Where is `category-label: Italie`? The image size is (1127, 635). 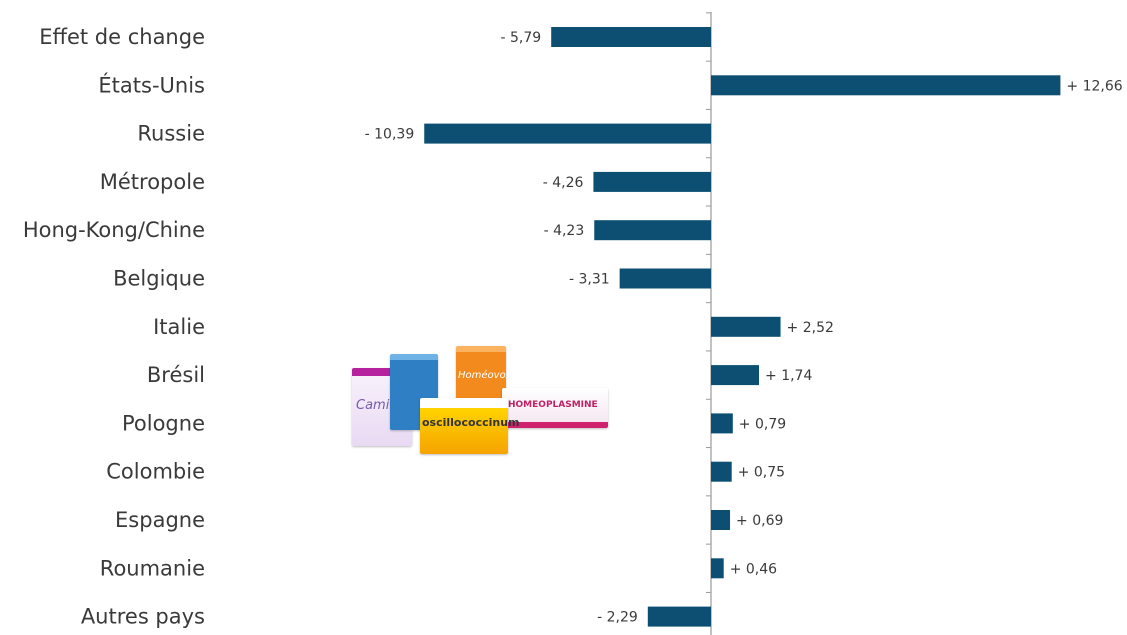
category-label: Italie is located at coordinates (179, 327).